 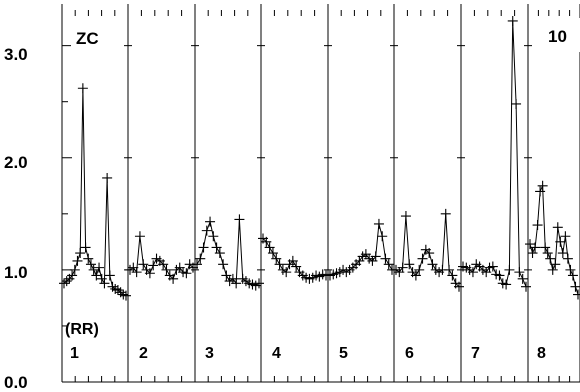 I want to click on panel-label-6: 6, so click(x=409, y=353).